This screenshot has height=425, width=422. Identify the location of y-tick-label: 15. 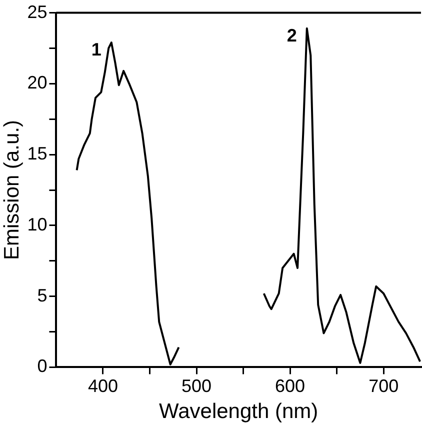
(37, 154).